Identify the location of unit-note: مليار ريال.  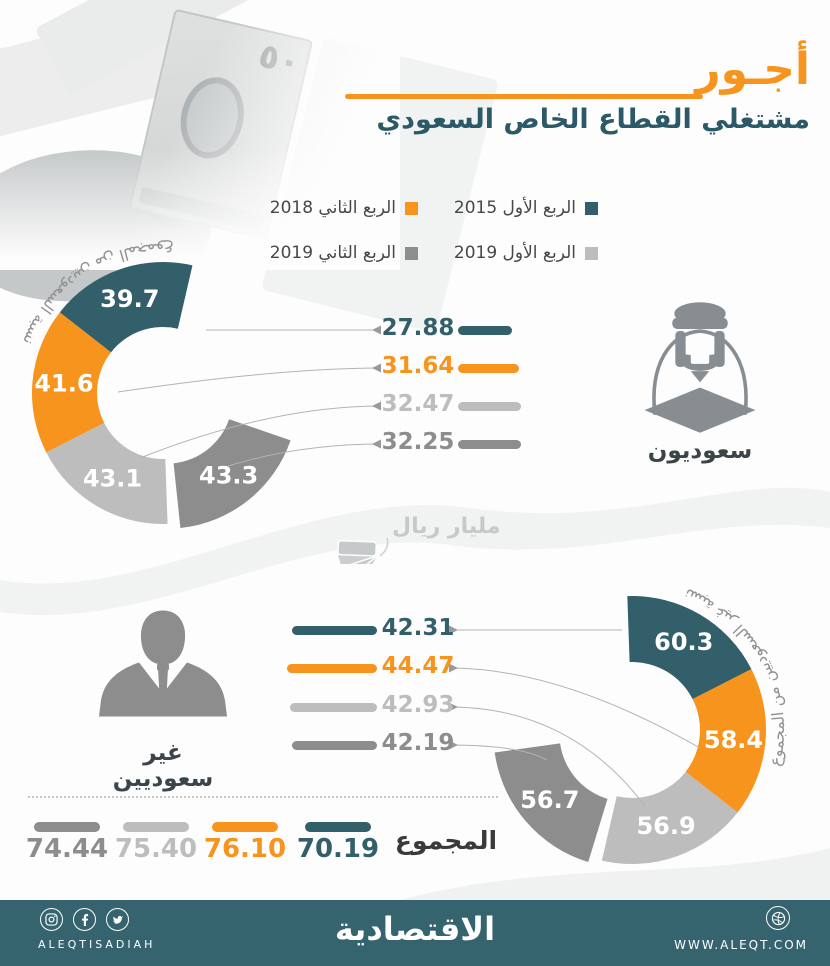
(446, 526).